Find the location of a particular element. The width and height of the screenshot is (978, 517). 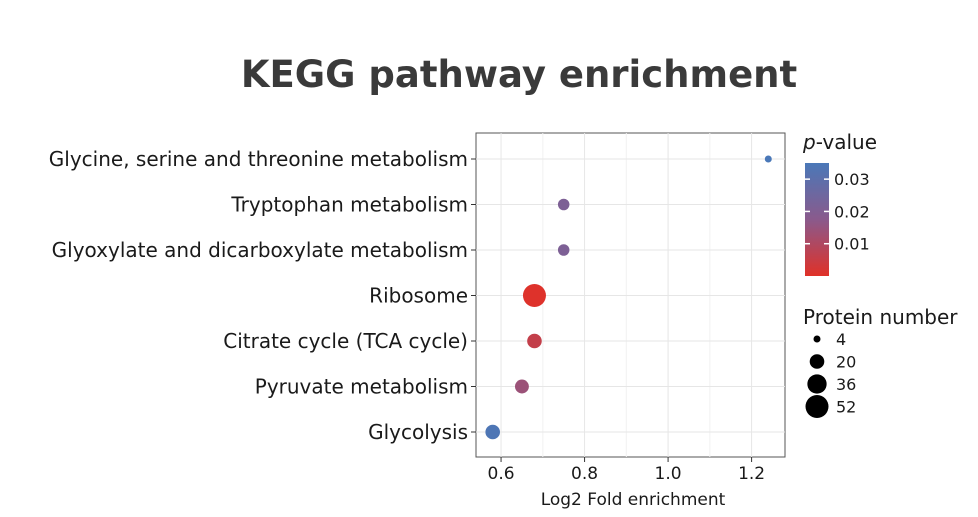

size-legend-label: 4 is located at coordinates (841, 339).